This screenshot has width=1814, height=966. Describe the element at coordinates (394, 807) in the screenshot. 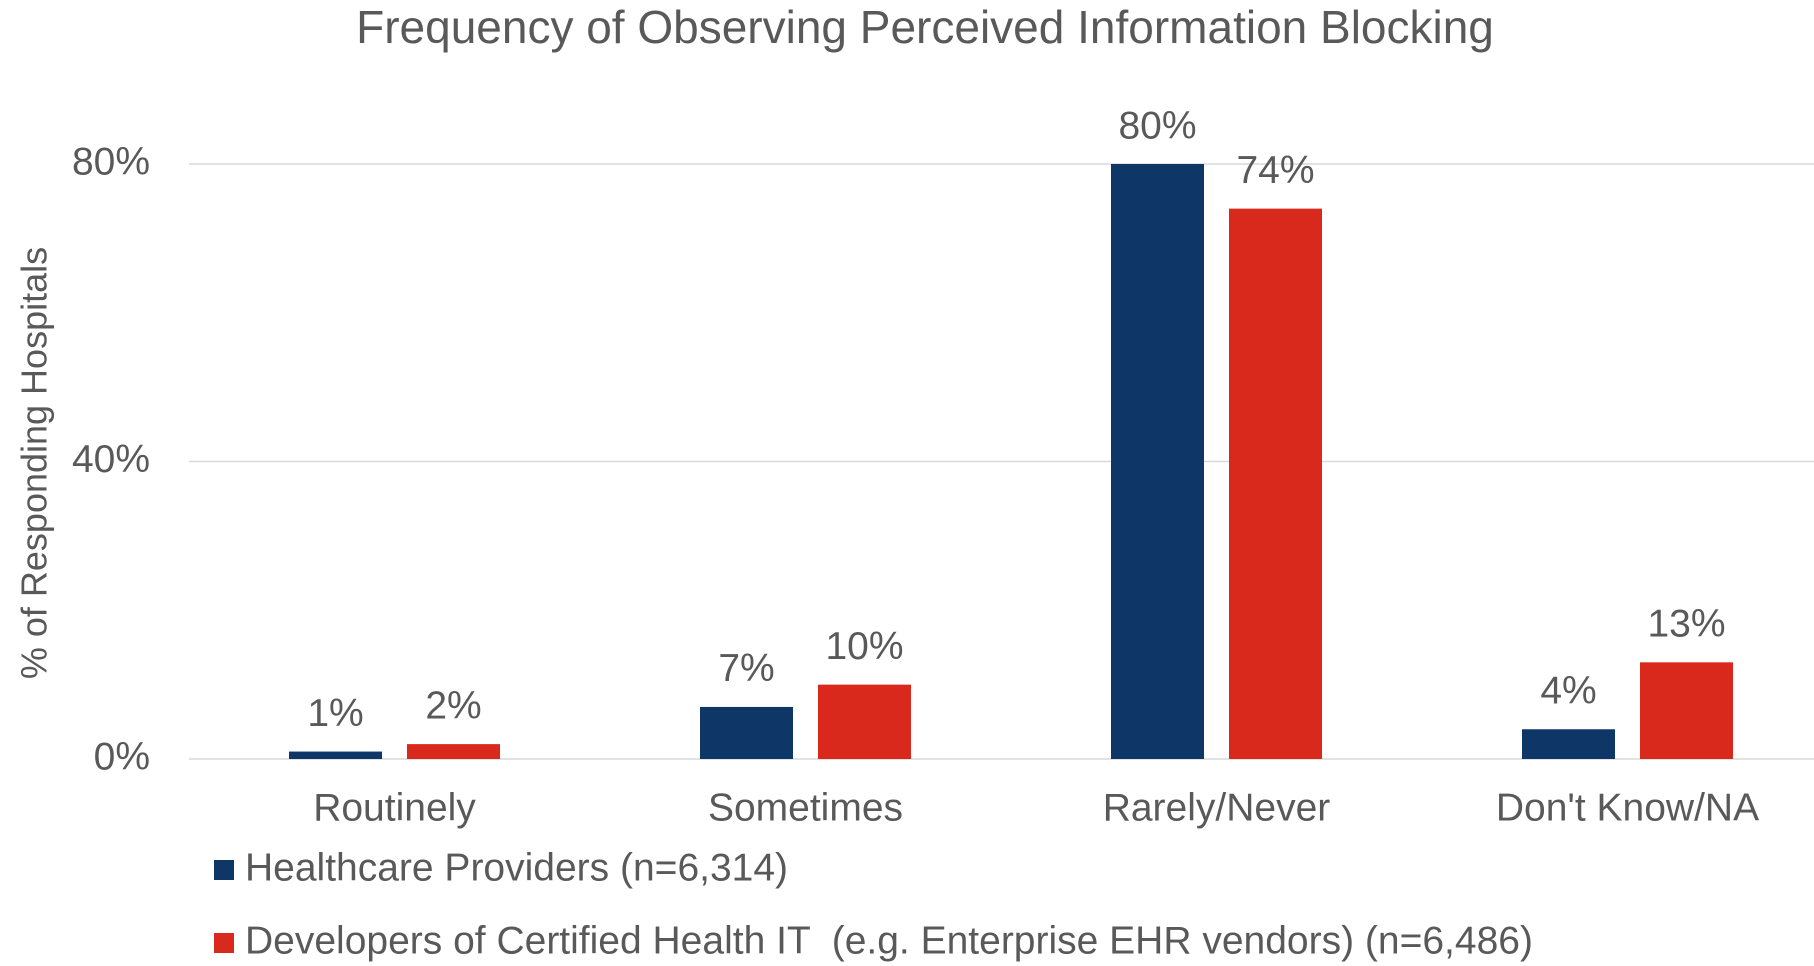

I see `x-tick-label: Routinely` at that location.